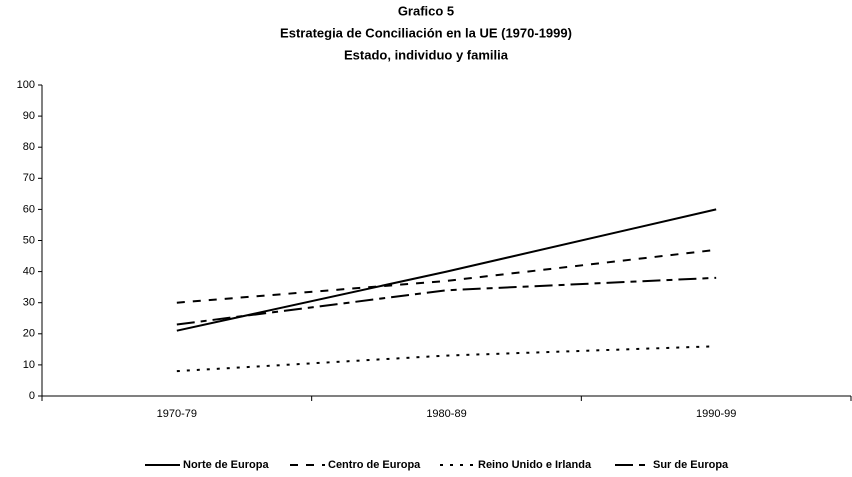  What do you see at coordinates (426, 54) in the screenshot?
I see `chart-title: Estado, individuo y familia` at bounding box center [426, 54].